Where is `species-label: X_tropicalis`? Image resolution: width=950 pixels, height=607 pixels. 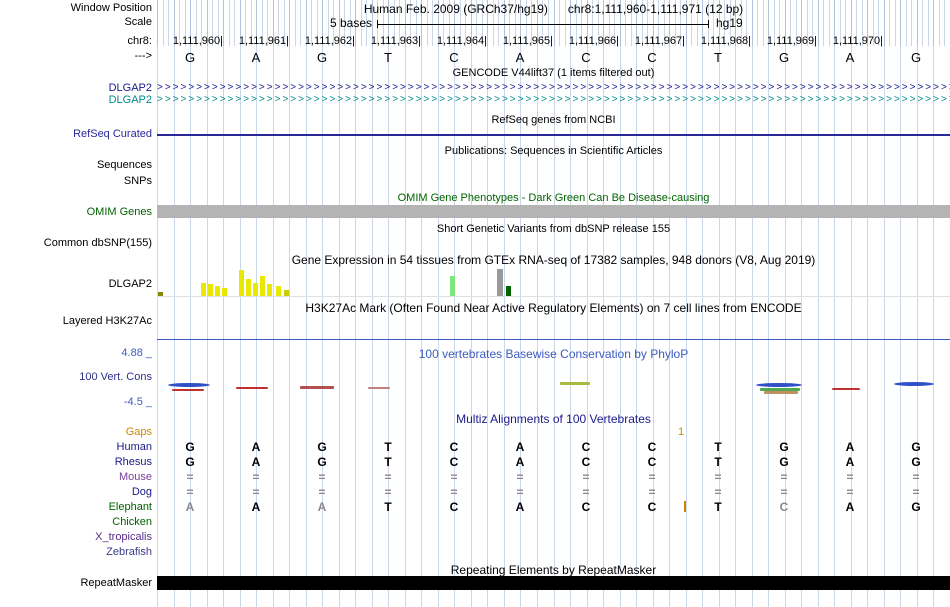 species-label: X_tropicalis is located at coordinates (123, 537).